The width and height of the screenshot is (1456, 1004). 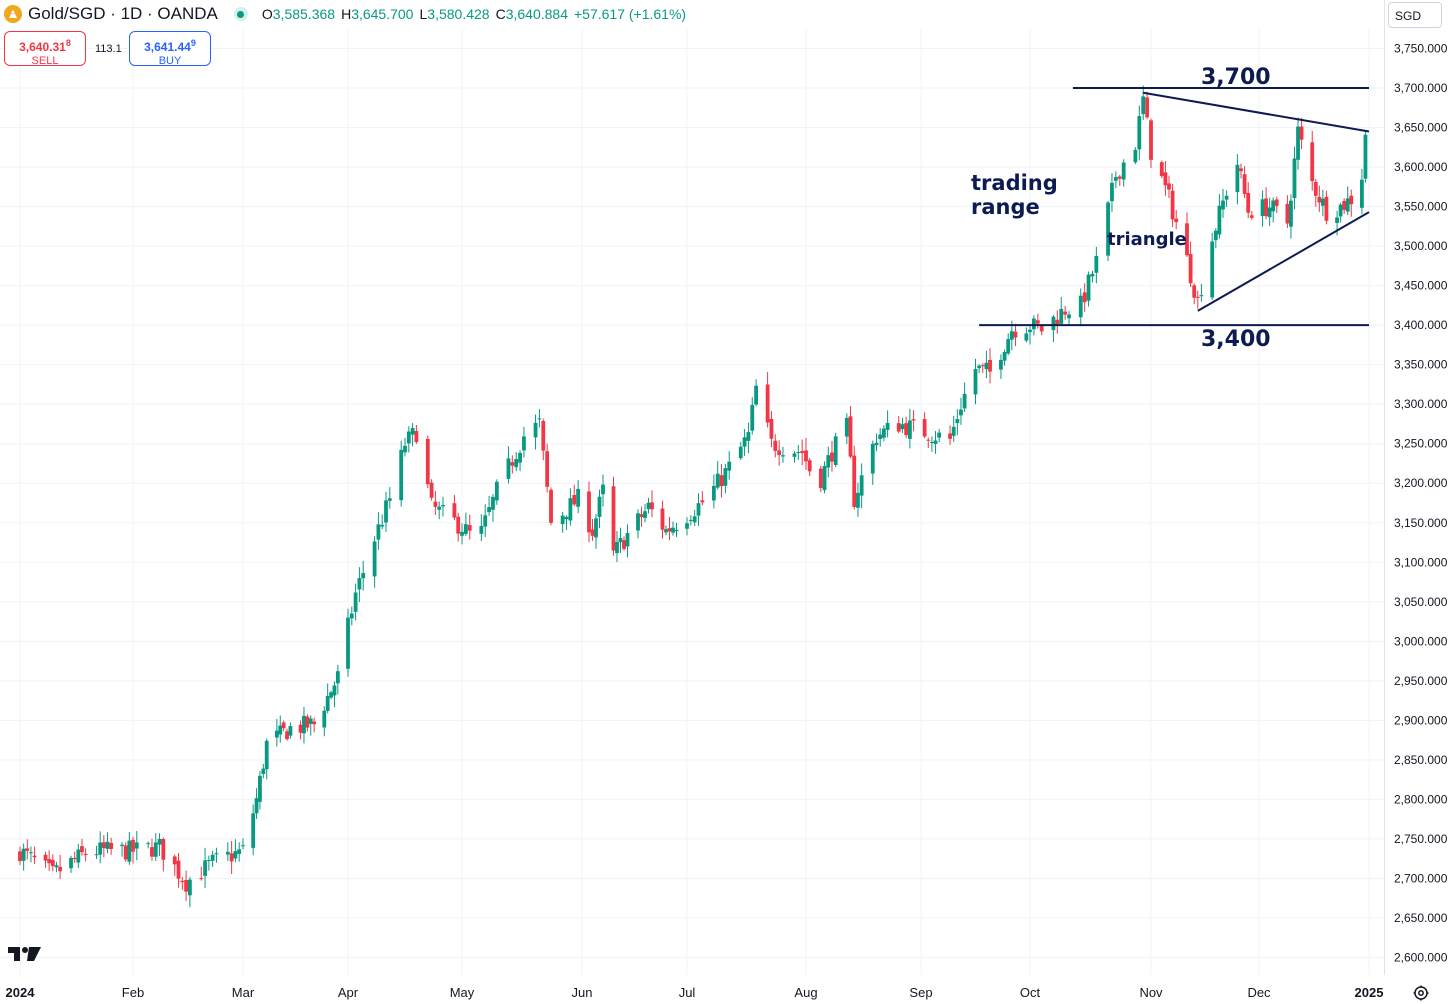 I want to click on triangle-upper-trendline, so click(x=1256, y=112).